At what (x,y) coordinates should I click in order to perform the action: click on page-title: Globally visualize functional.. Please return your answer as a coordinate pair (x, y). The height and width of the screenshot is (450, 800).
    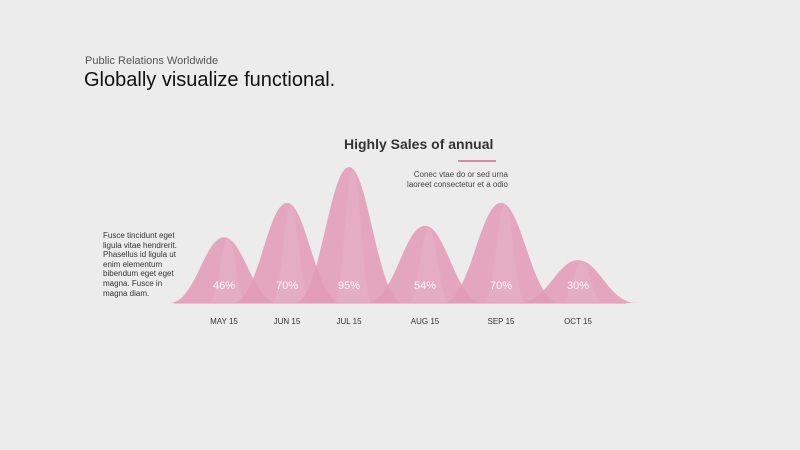
    Looking at the image, I should click on (210, 80).